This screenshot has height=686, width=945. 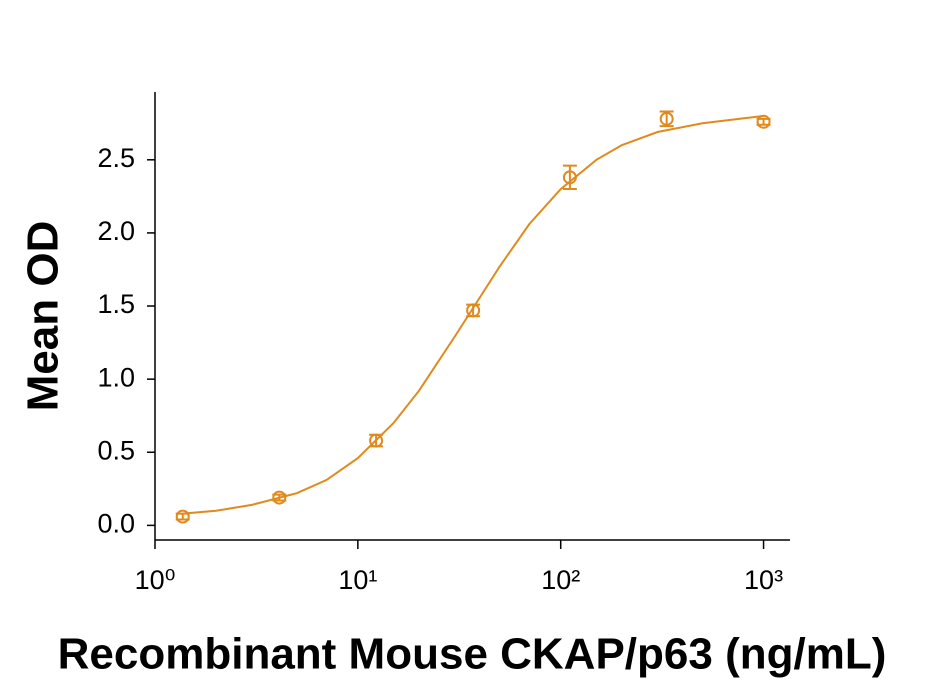 What do you see at coordinates (763, 580) in the screenshot?
I see `x-tick-label: 10³` at bounding box center [763, 580].